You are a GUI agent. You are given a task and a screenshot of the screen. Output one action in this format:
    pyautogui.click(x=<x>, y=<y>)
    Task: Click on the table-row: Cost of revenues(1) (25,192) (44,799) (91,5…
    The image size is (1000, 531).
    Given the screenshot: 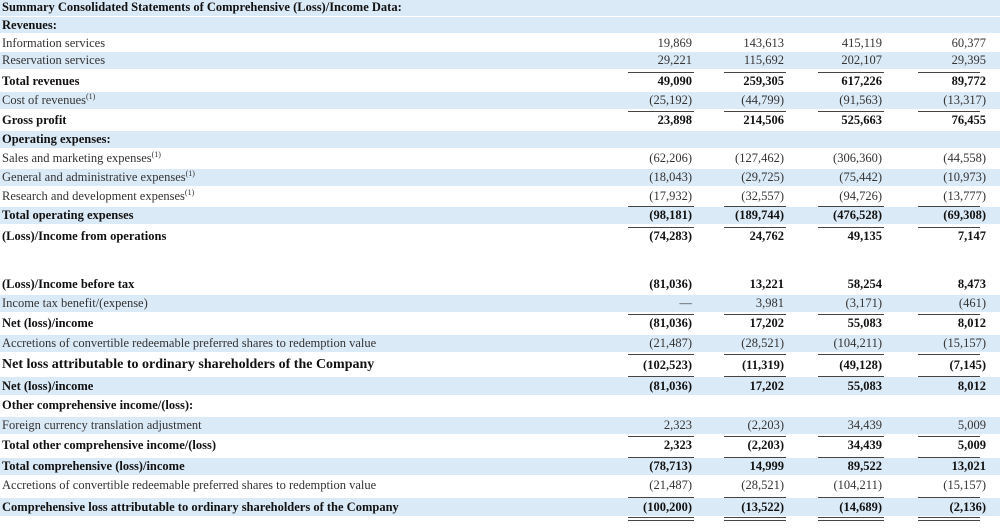 What is the action you would take?
    pyautogui.click(x=500, y=100)
    